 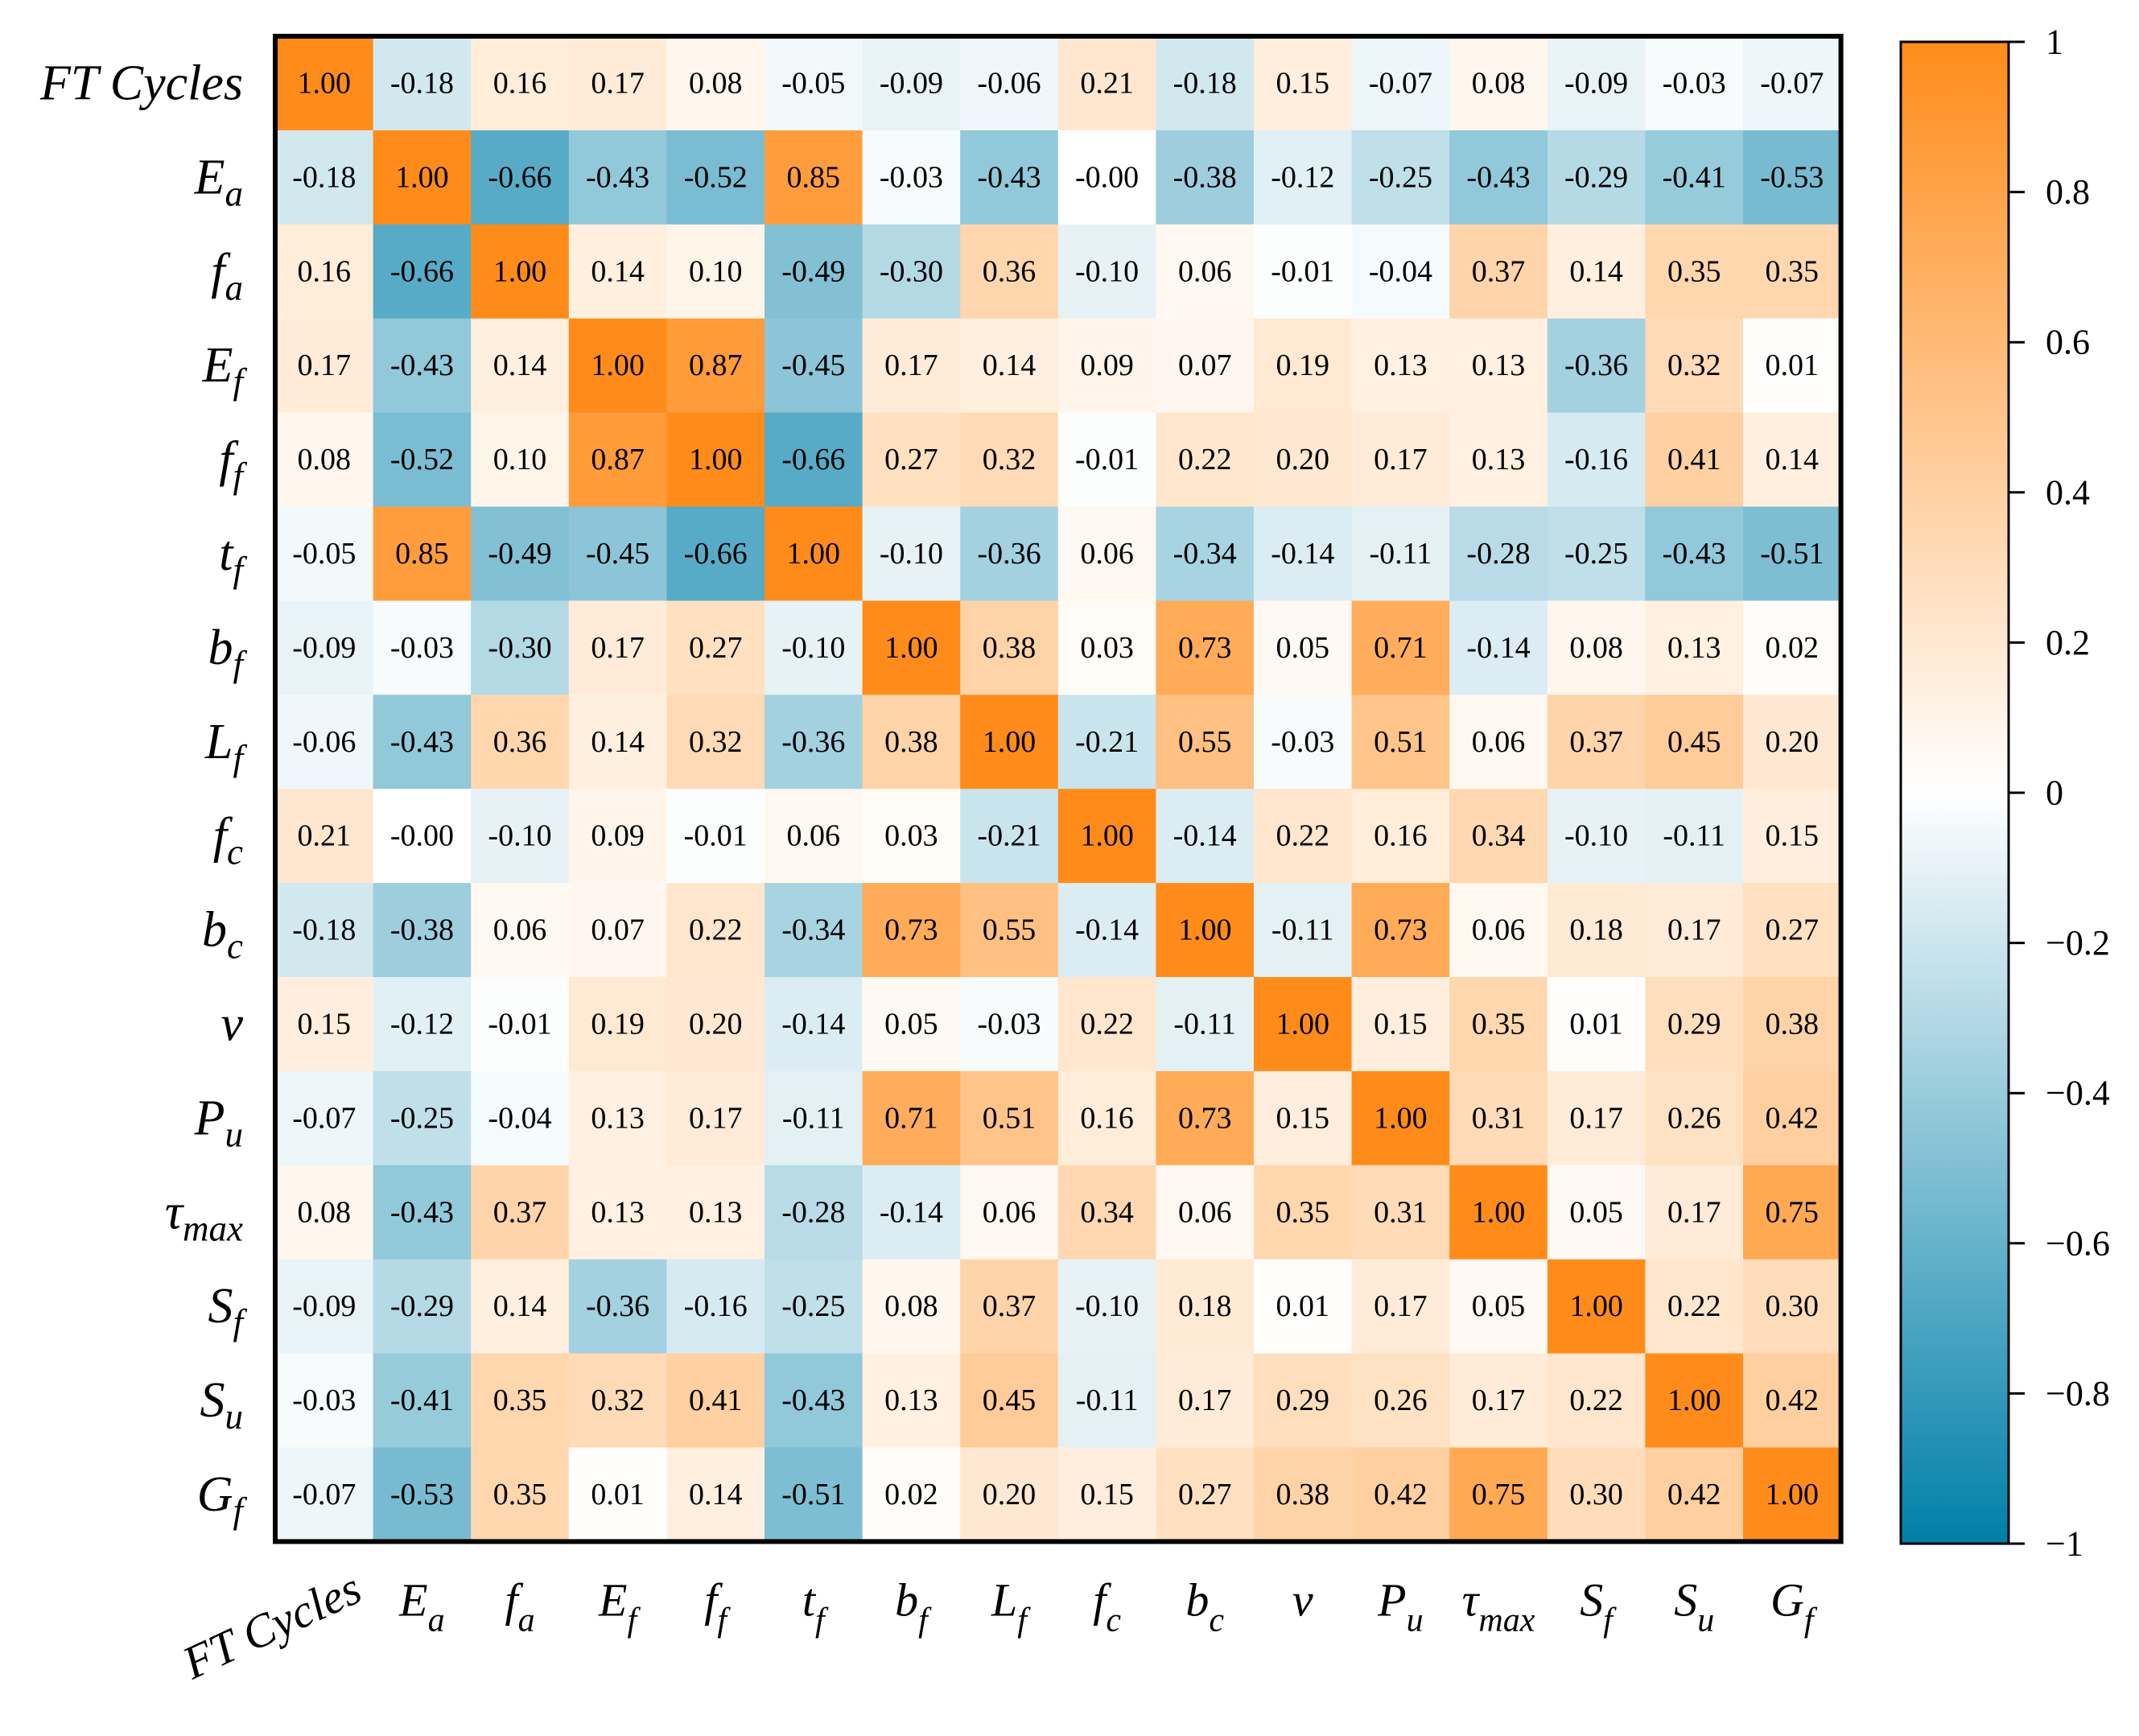 I want to click on cell-value-label: -0.28, so click(x=1498, y=554).